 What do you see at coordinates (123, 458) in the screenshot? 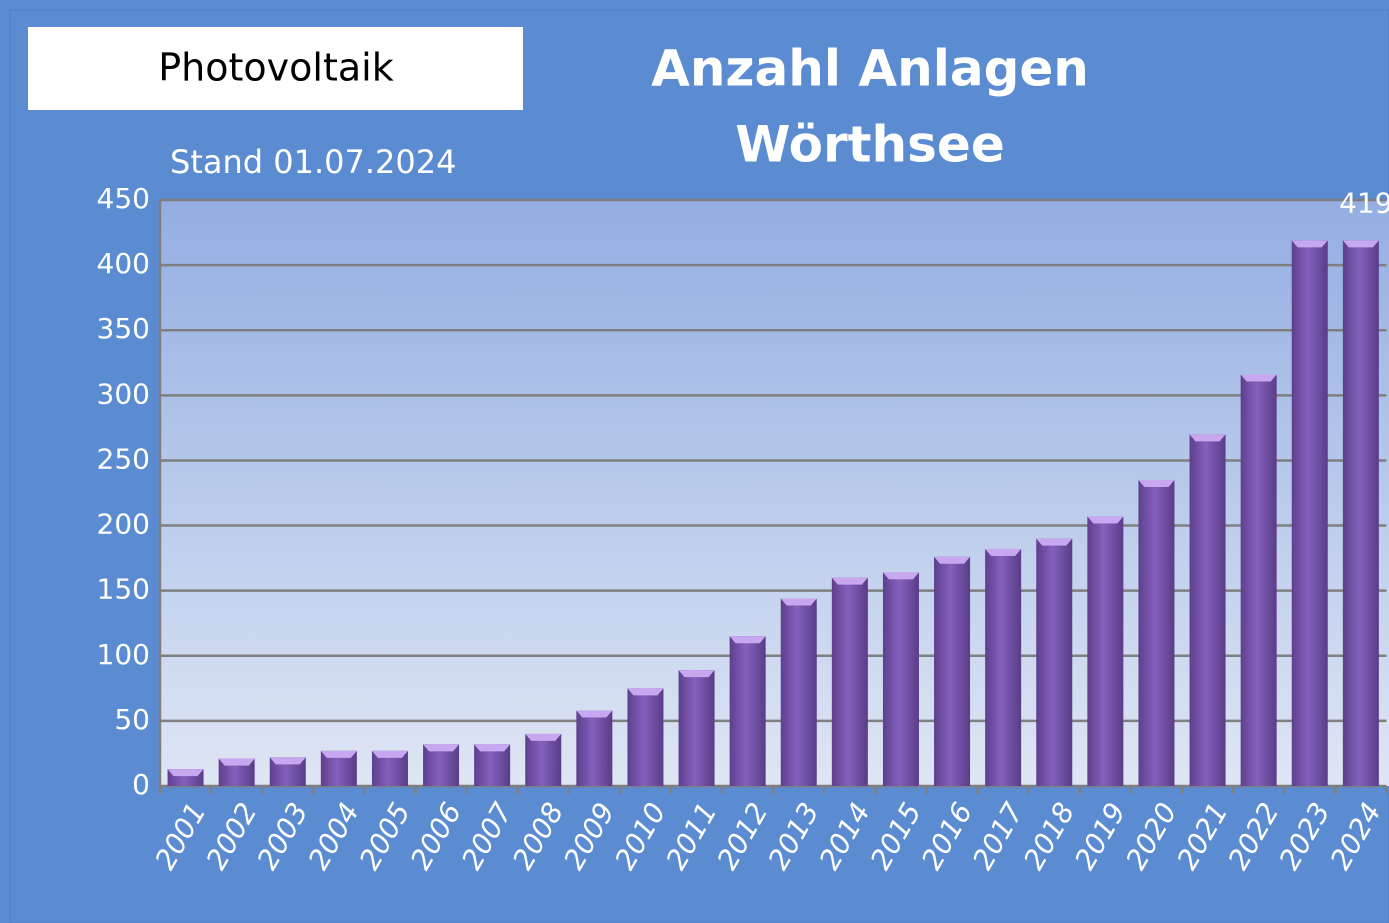
I see `y-tick-label: 250` at bounding box center [123, 458].